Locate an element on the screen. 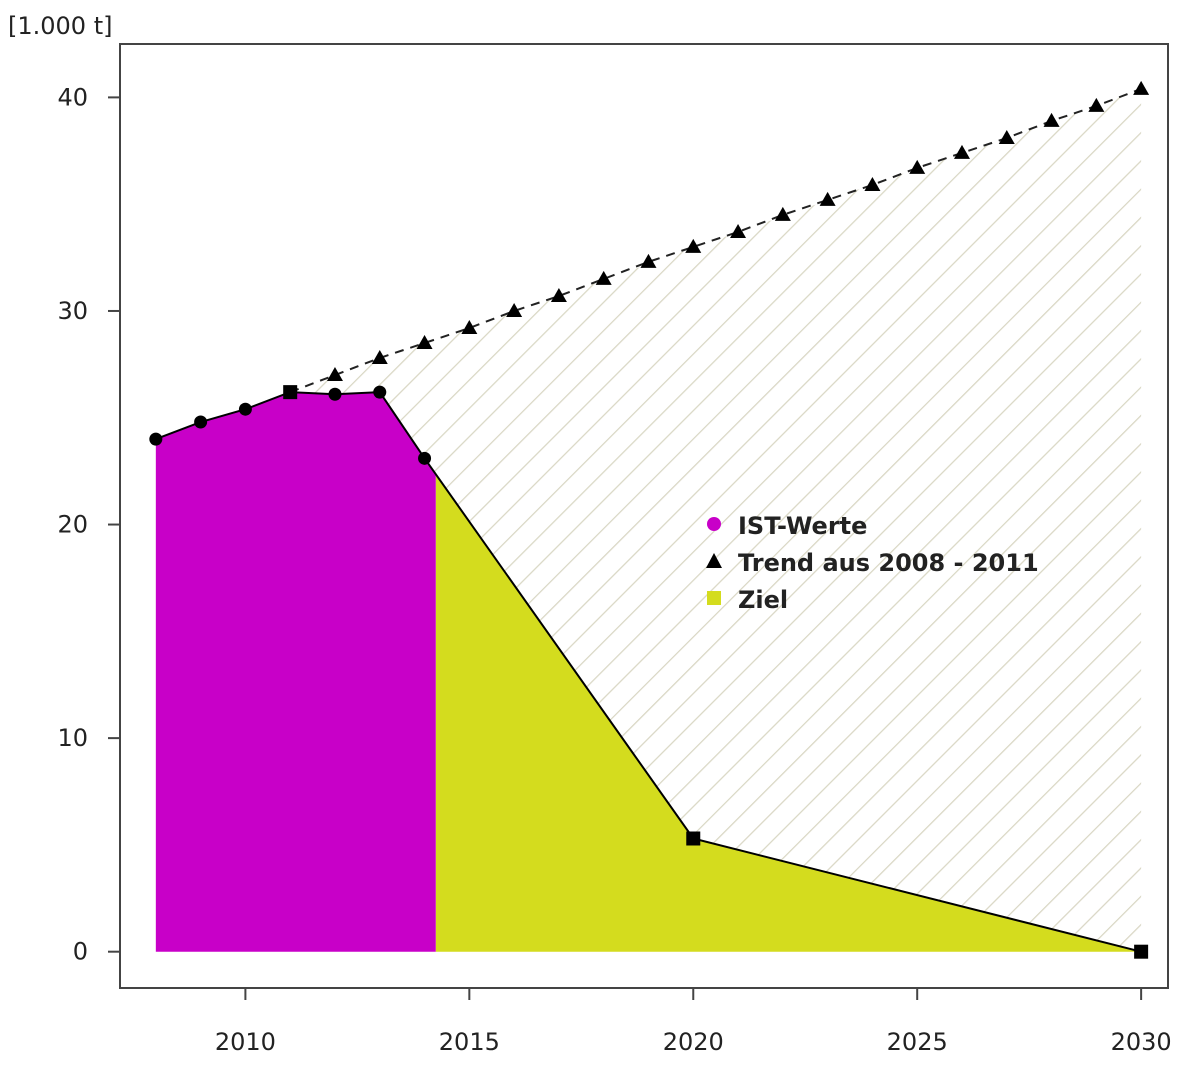  legend: IST-Werte Trend aus 2008 - 2011 Ziel is located at coordinates (872, 563).